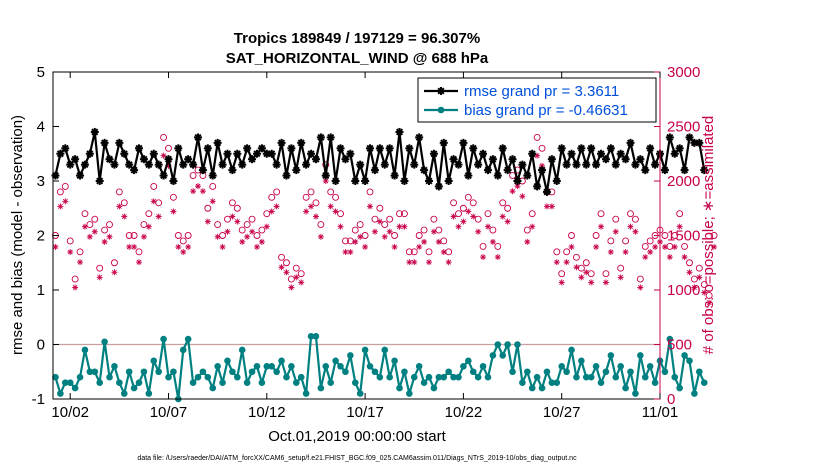 The height and width of the screenshot is (470, 830). I want to click on legend-marker, so click(441, 91).